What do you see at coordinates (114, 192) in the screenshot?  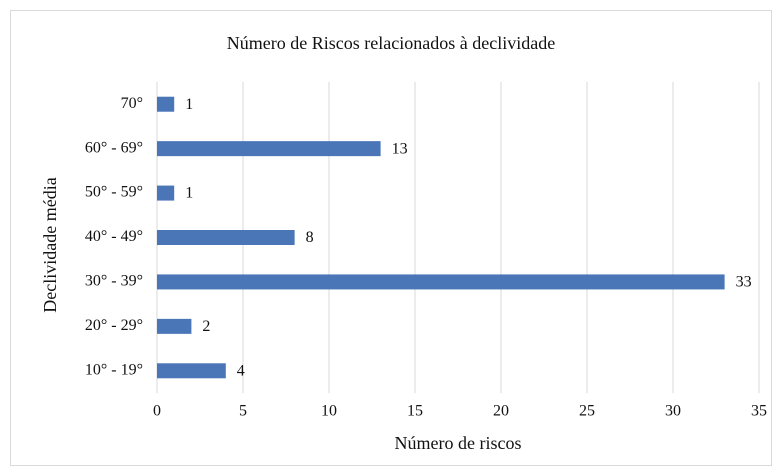 I see `y-tick-label: 50° - 59°` at bounding box center [114, 192].